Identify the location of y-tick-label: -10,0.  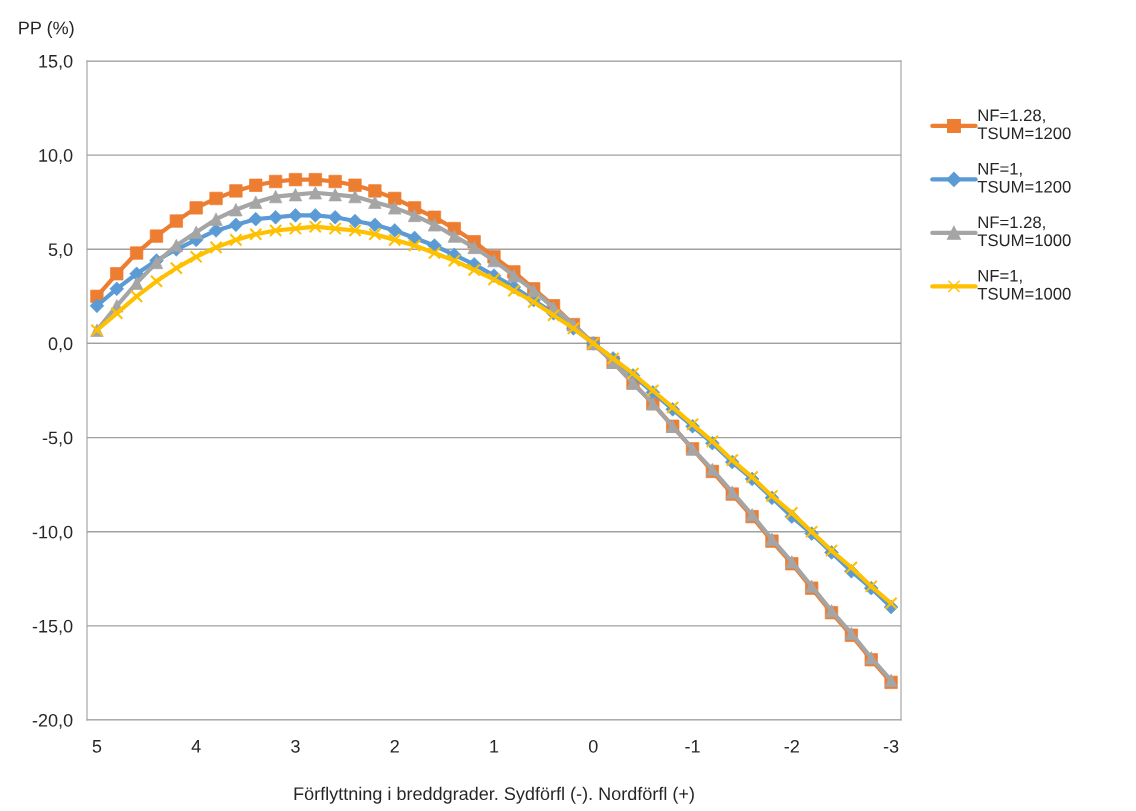
(52, 533).